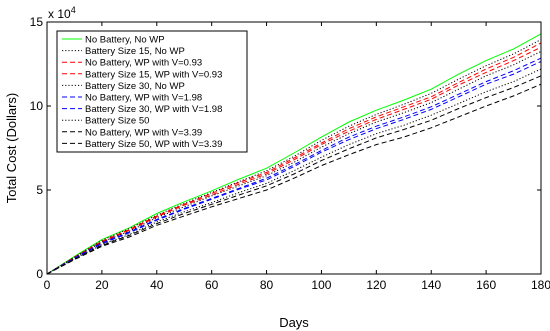  Describe the element at coordinates (117, 121) in the screenshot. I see `legend-label-8: Battery Size 50` at that location.